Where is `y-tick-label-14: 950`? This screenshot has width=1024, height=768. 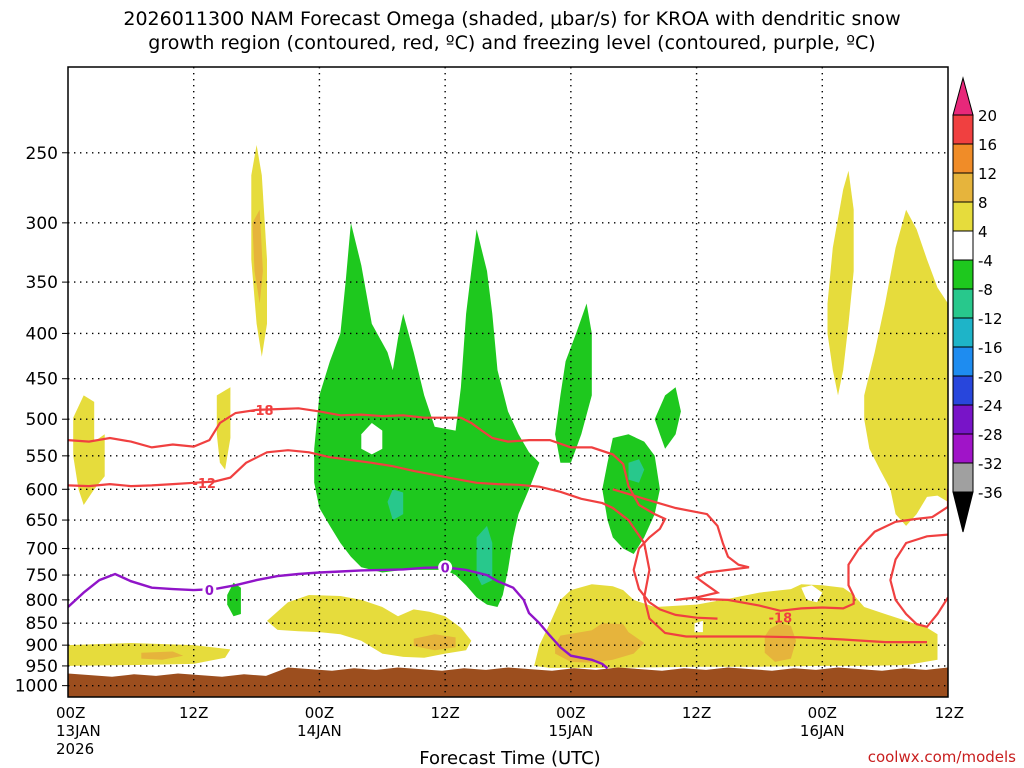 y-tick-label-14: 950 is located at coordinates (42, 667).